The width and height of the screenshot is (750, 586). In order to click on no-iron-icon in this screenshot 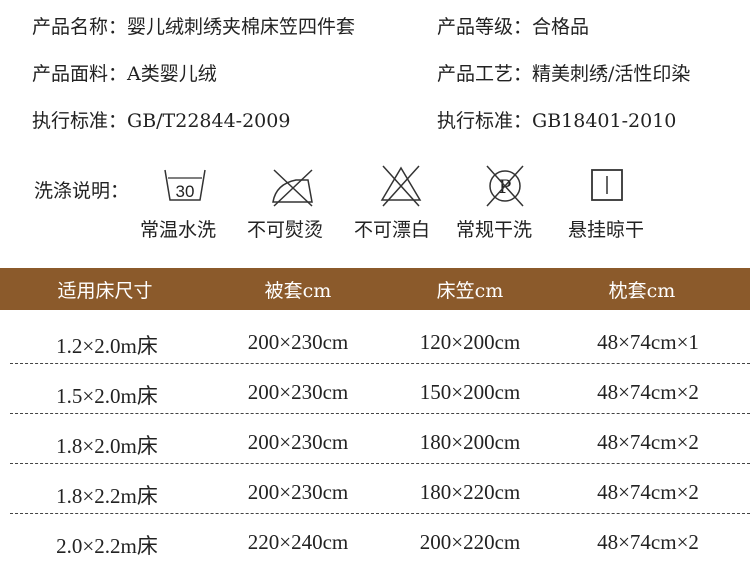, I will do `click(292, 188)`.